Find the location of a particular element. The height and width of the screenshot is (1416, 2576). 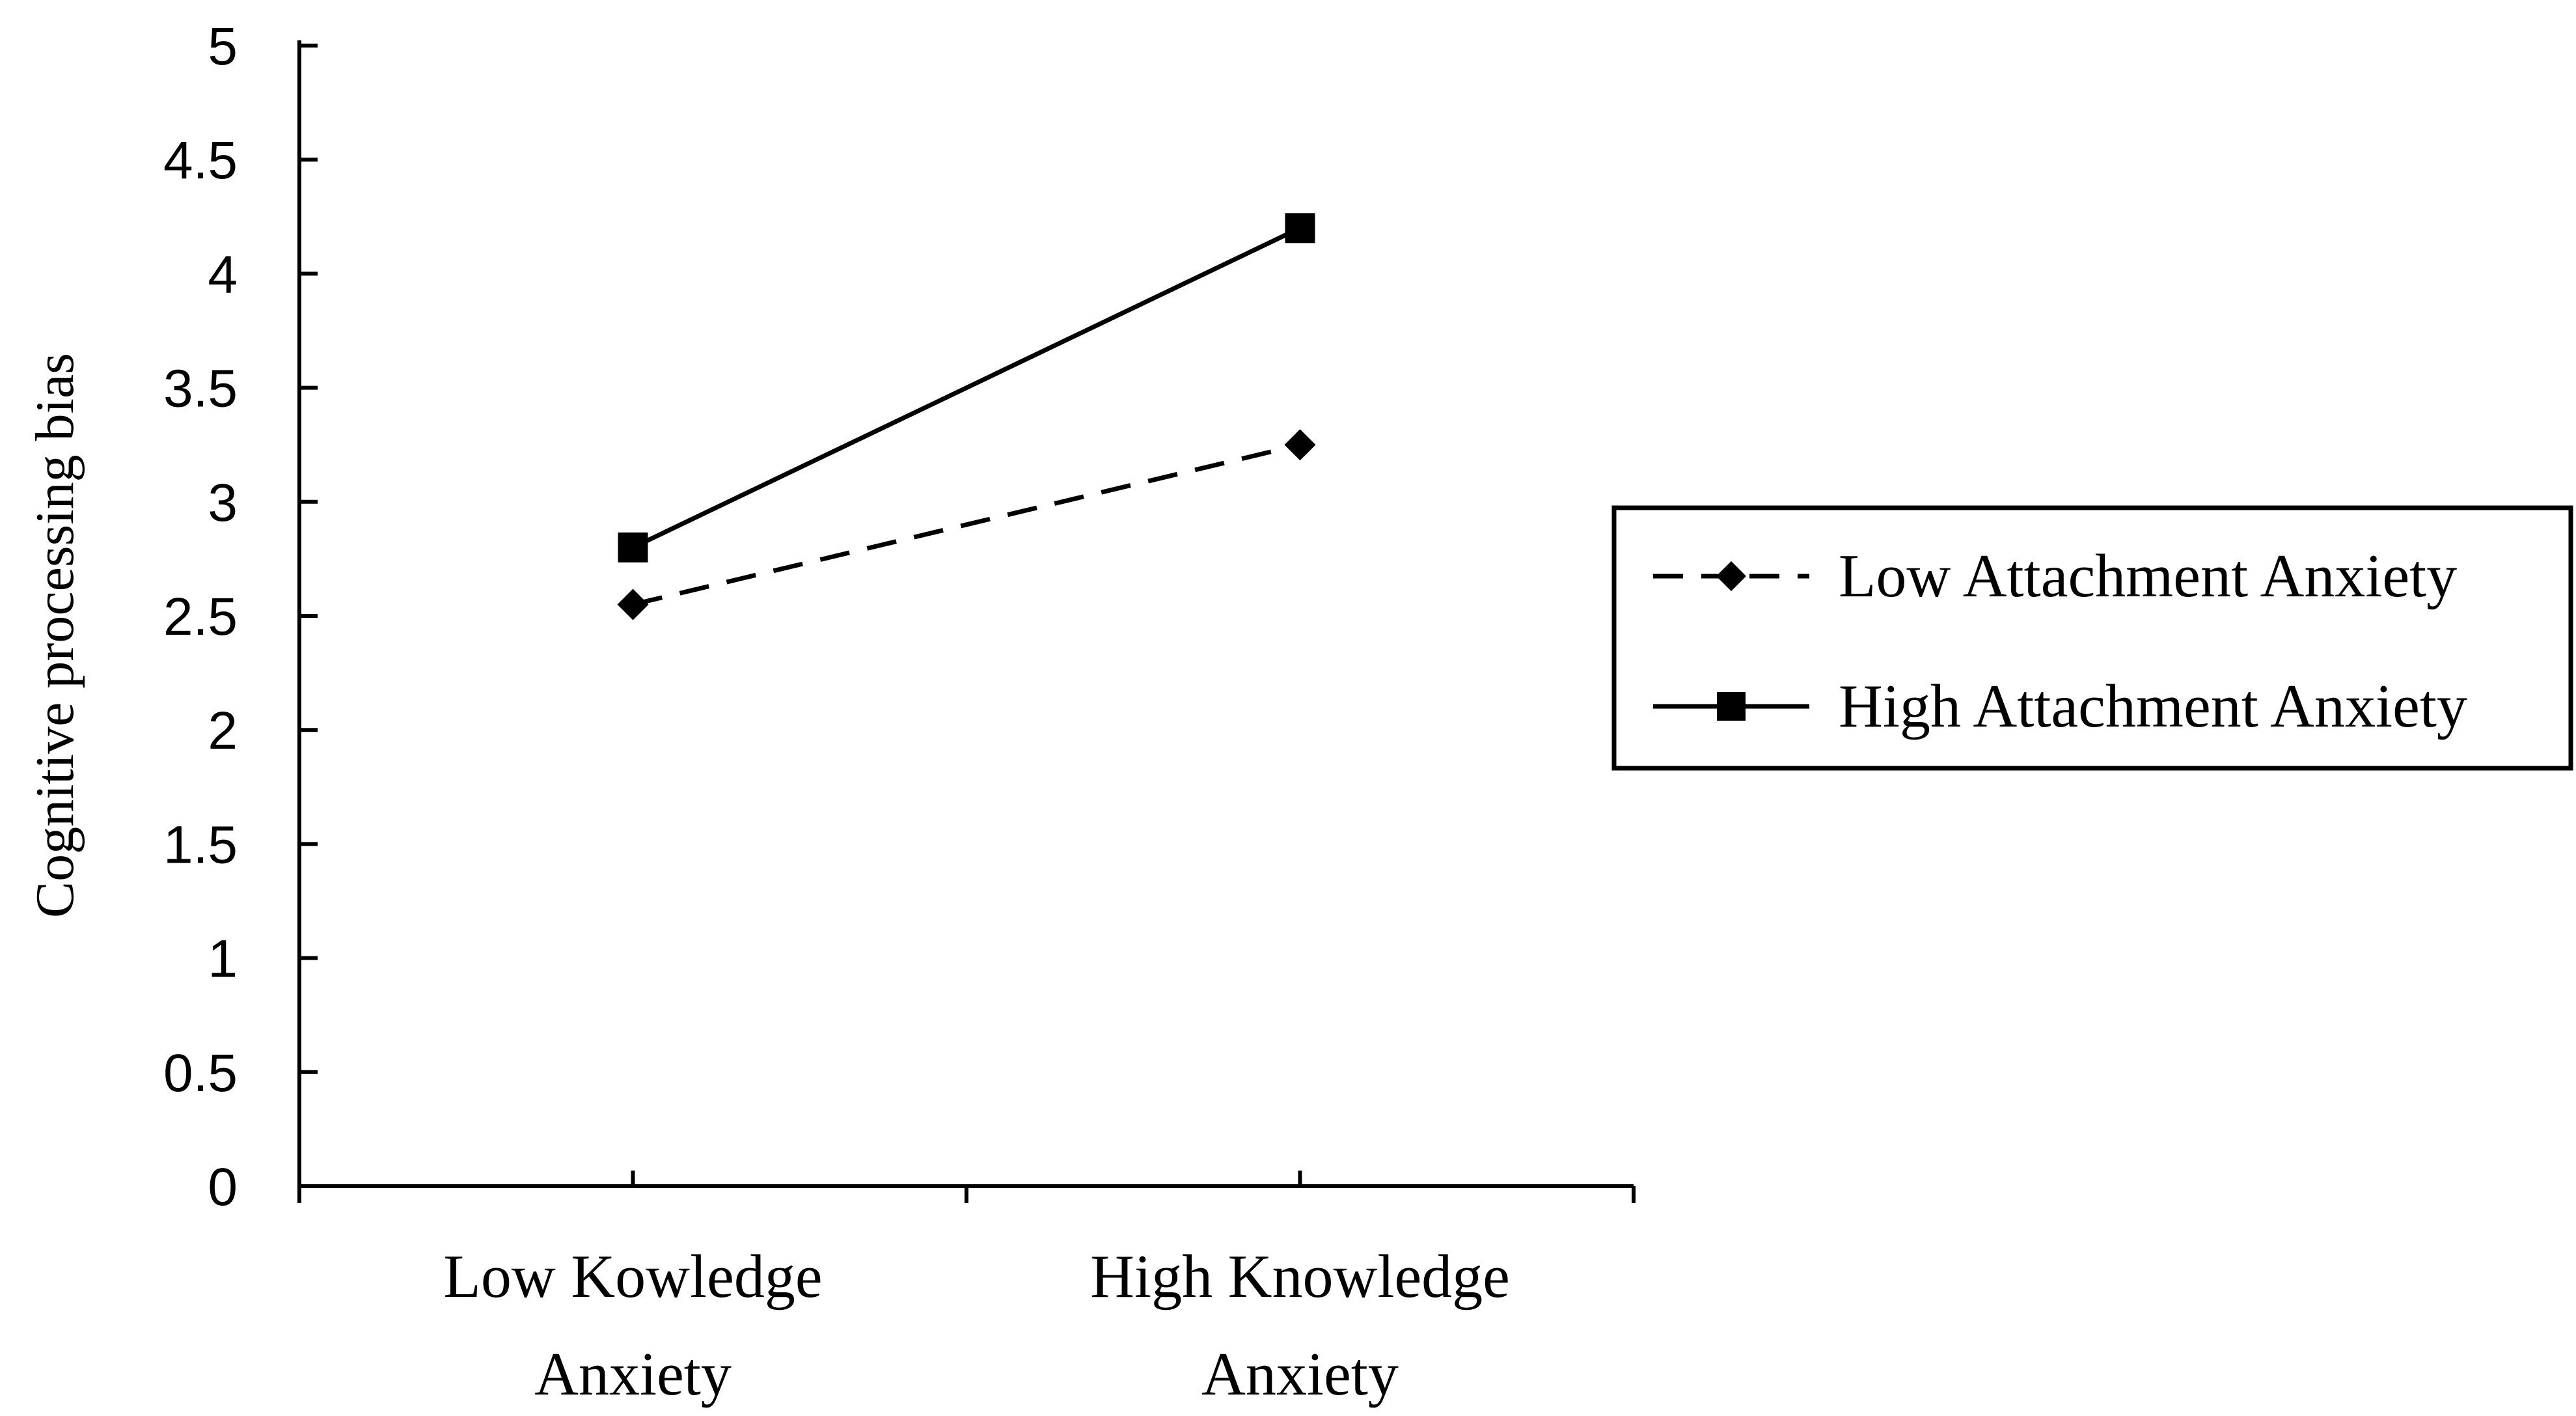

y-tick-label: 3.5 is located at coordinates (200, 389).